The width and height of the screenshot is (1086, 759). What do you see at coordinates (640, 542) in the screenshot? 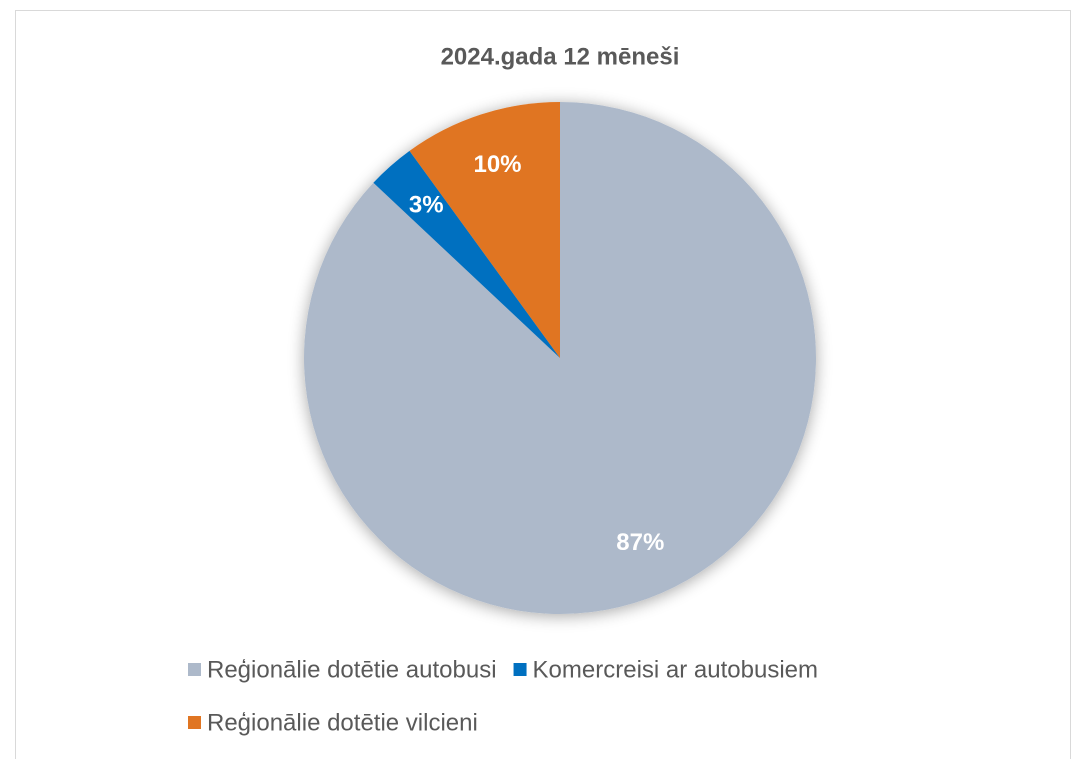
I see `data-label: 87%` at bounding box center [640, 542].